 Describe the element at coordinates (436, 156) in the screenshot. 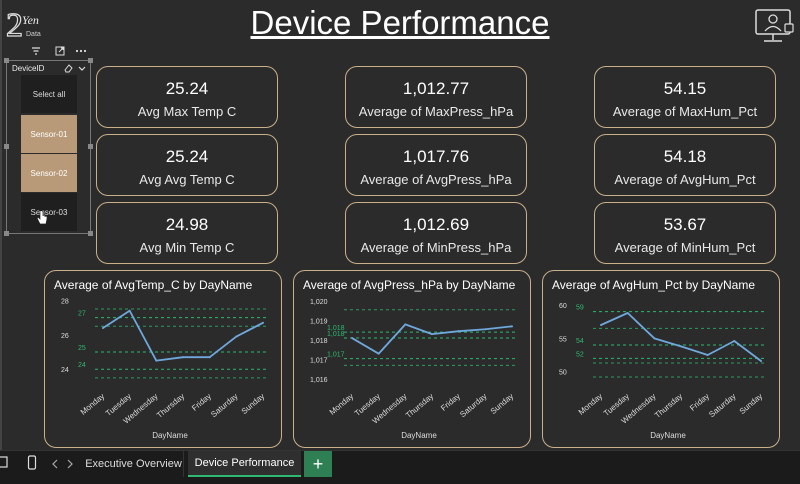

I see `kpi-value: 1,017.76` at that location.